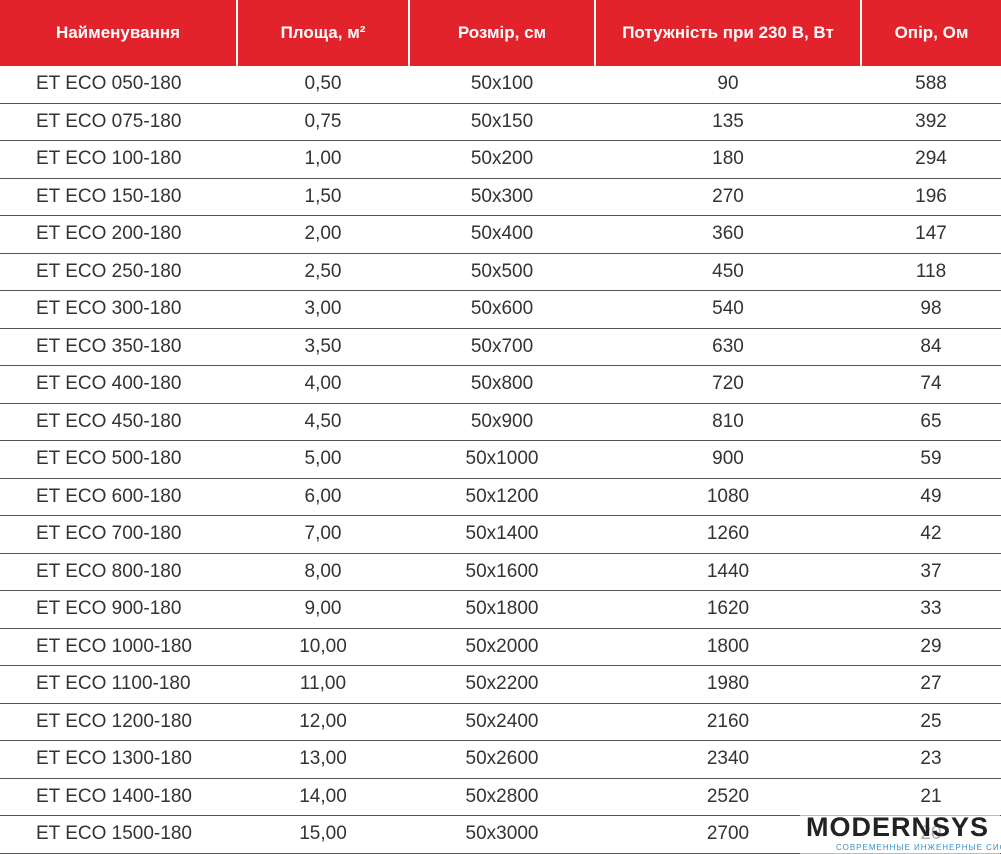 This screenshot has width=1001, height=854. I want to click on table-cell: 98, so click(931, 309).